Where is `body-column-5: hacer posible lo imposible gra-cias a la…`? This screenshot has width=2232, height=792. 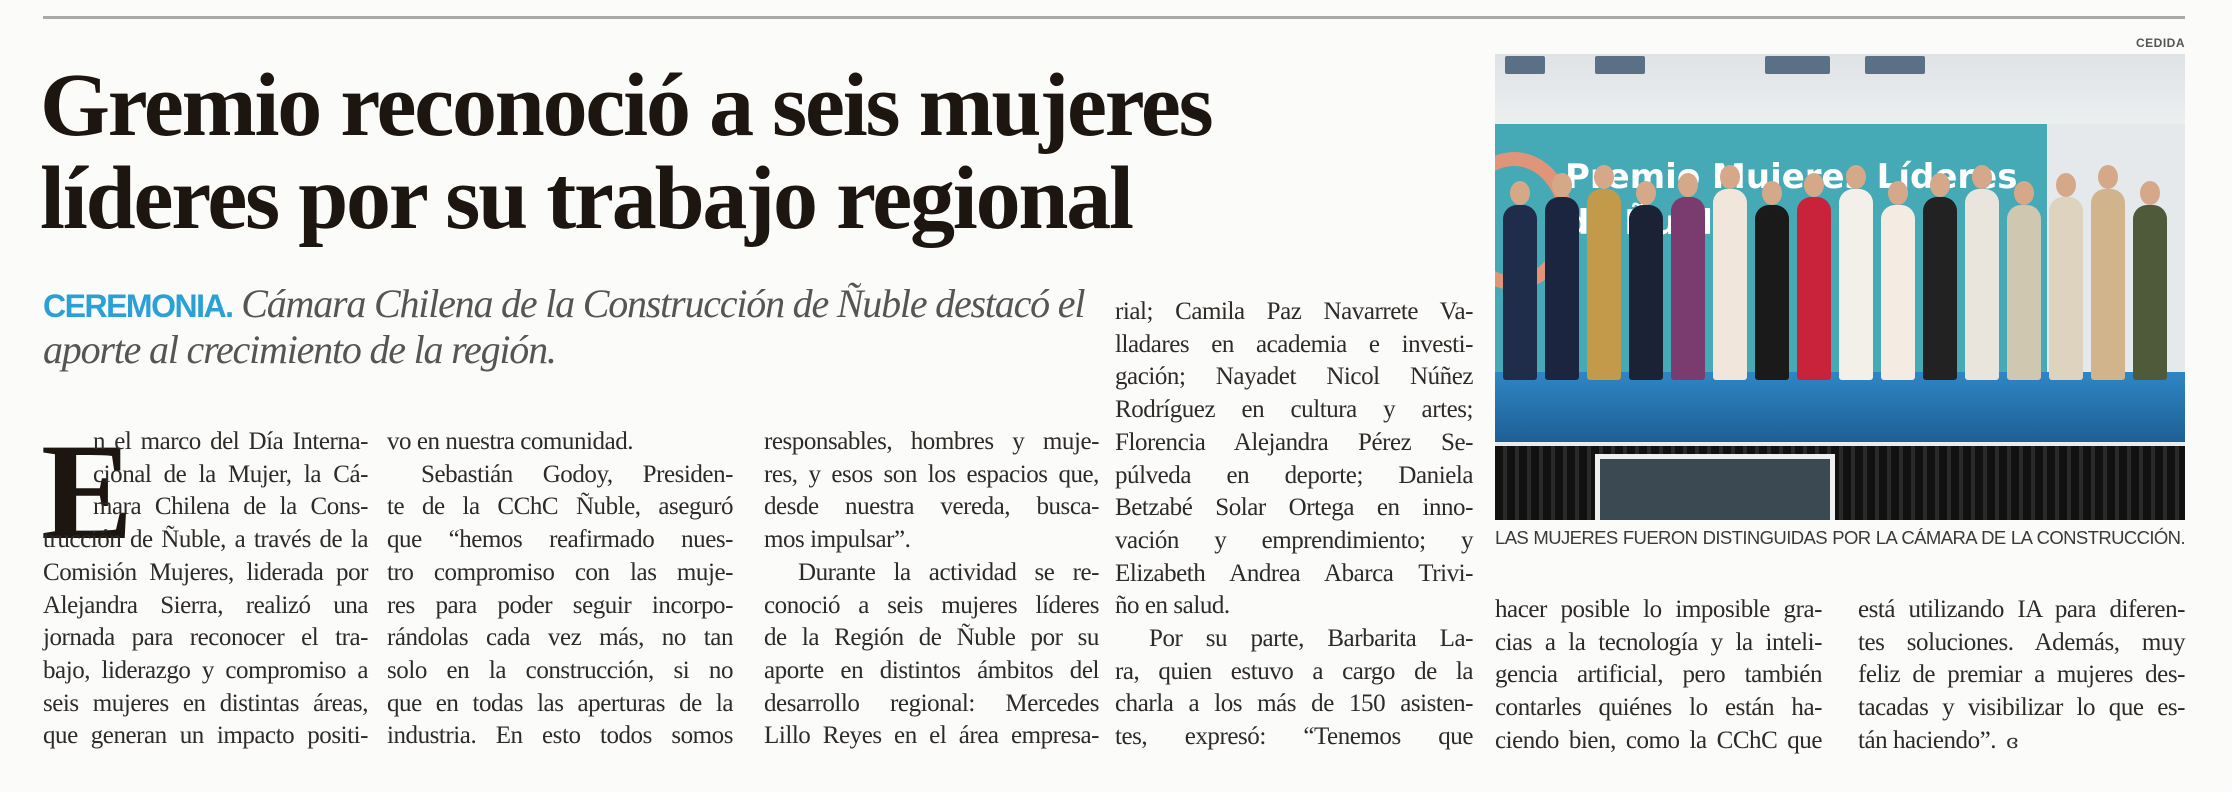
body-column-5: hacer posible lo imposible gra-cias a la… is located at coordinates (1658, 676).